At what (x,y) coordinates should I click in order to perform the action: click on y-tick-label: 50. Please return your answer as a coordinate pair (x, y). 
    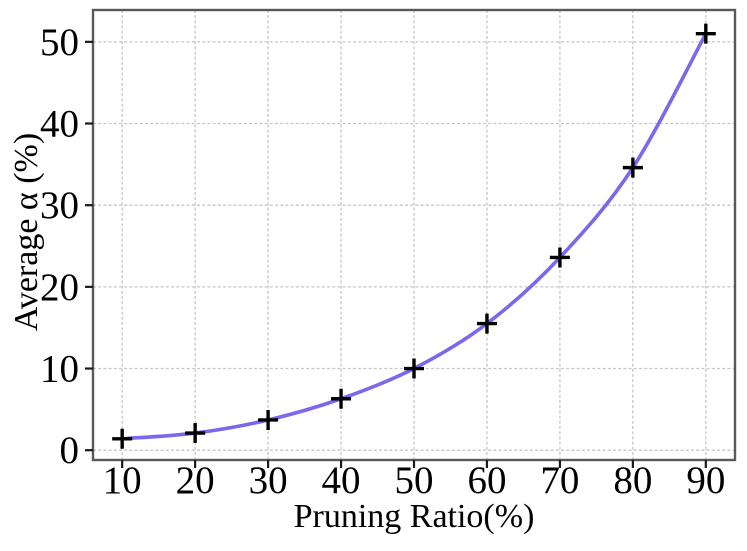
    Looking at the image, I should click on (59, 42).